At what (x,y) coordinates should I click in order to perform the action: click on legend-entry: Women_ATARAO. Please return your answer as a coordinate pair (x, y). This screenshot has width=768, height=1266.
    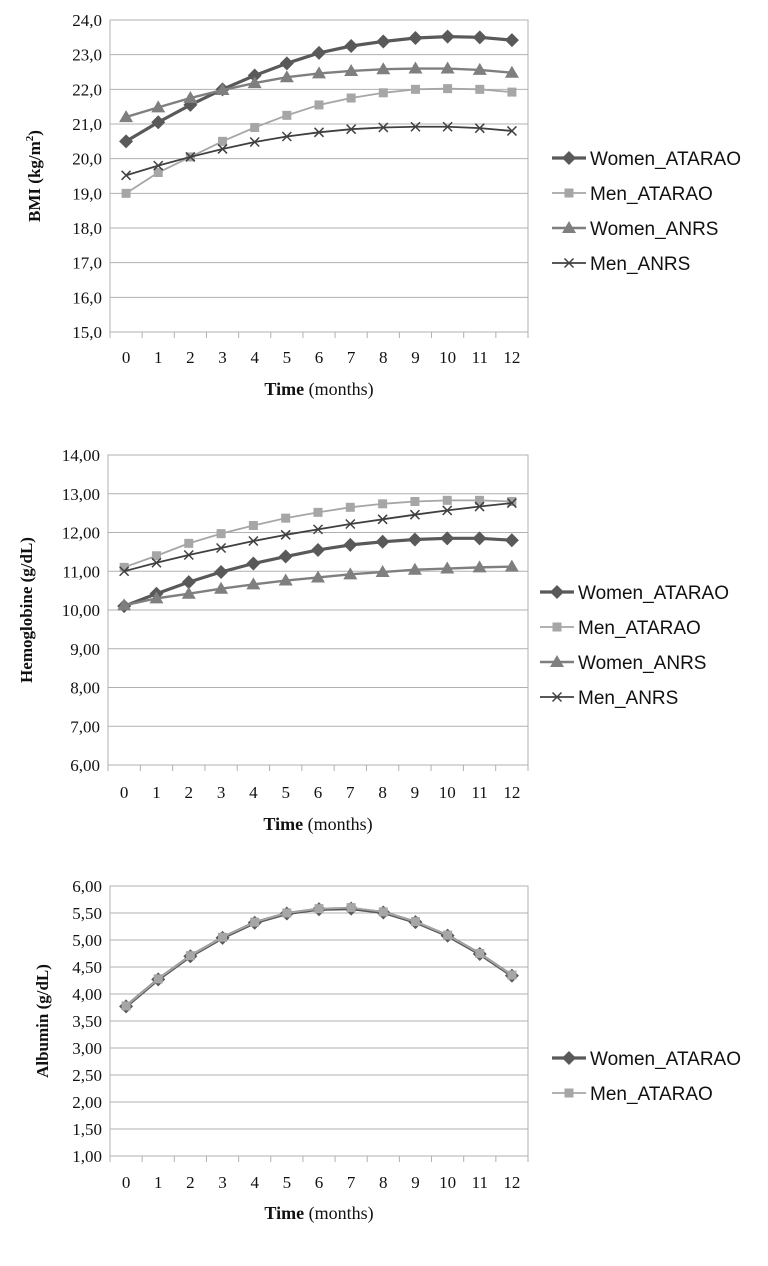
    Looking at the image, I should click on (634, 593).